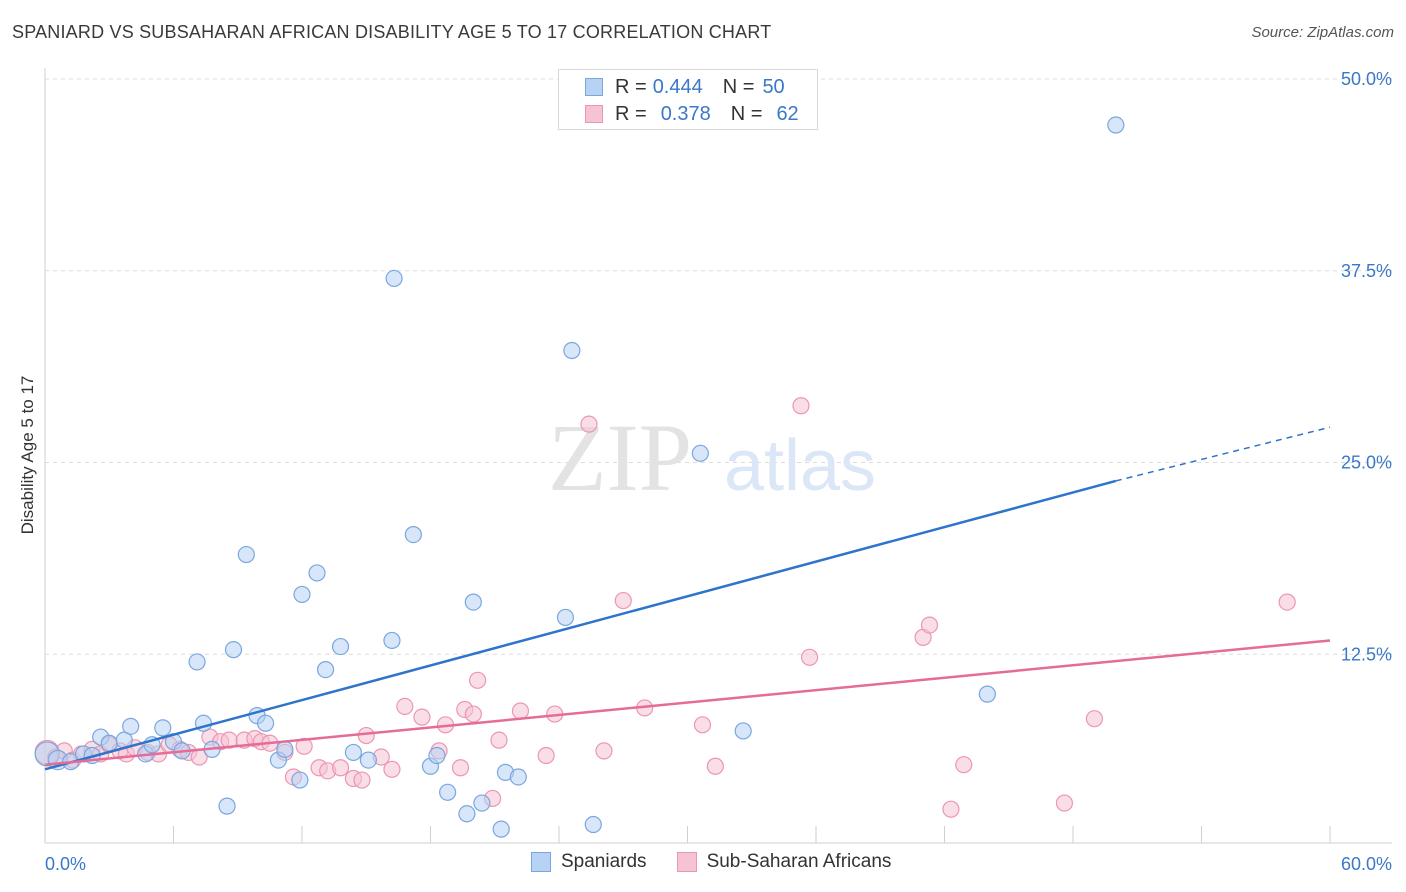 This screenshot has width=1406, height=892. What do you see at coordinates (65, 864) in the screenshot?
I see `x-tick-label: 0.0%` at bounding box center [65, 864].